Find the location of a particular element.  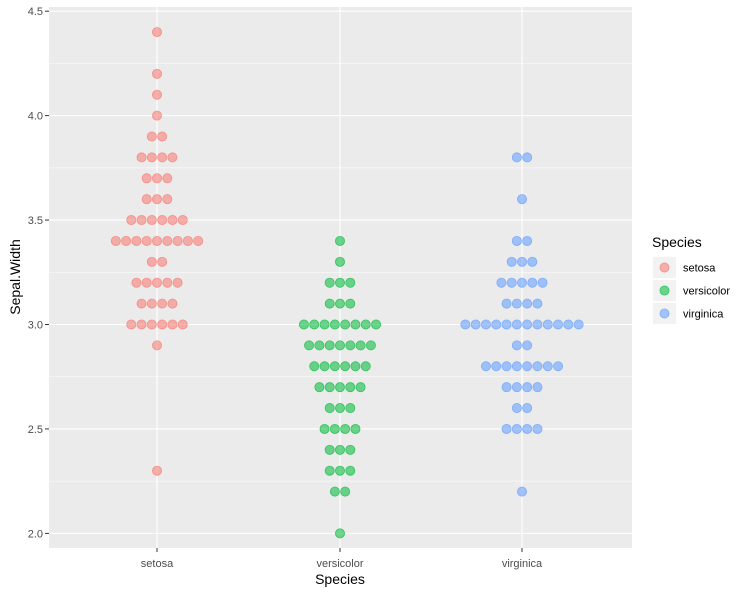

x-axis-title: Species is located at coordinates (340, 579).